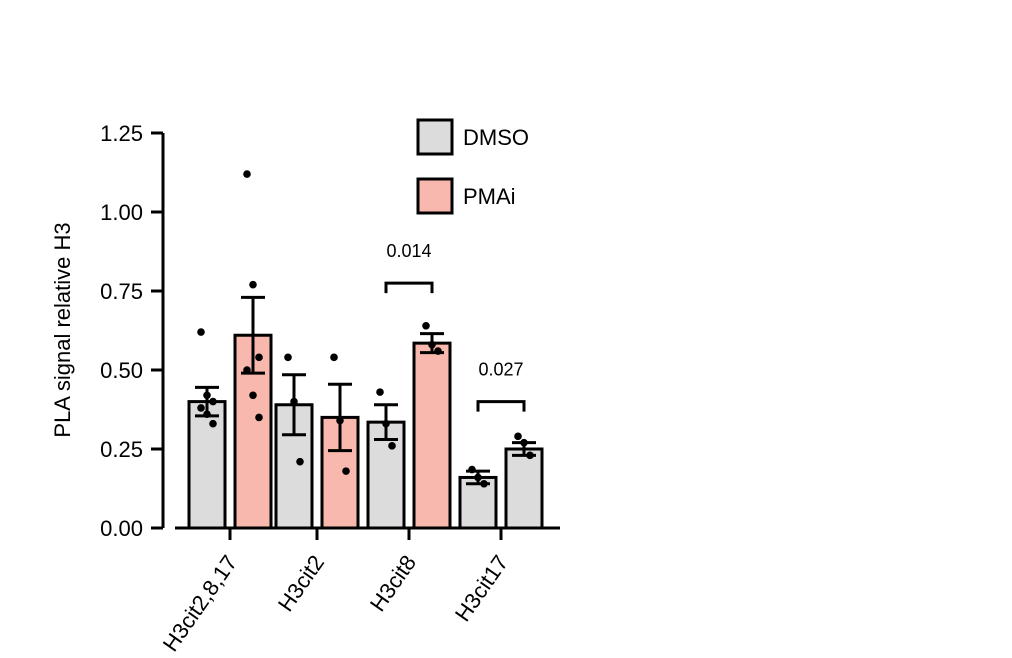  Describe the element at coordinates (455, 326) in the screenshot. I see `annotations-group: 0.014 0.027` at that location.